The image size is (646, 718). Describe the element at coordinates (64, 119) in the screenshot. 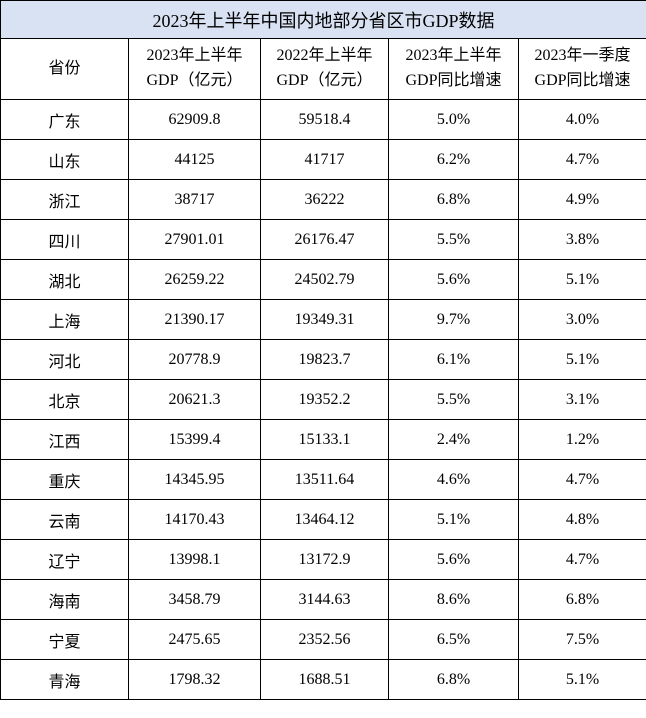

I see `cell-province: 广东` at that location.